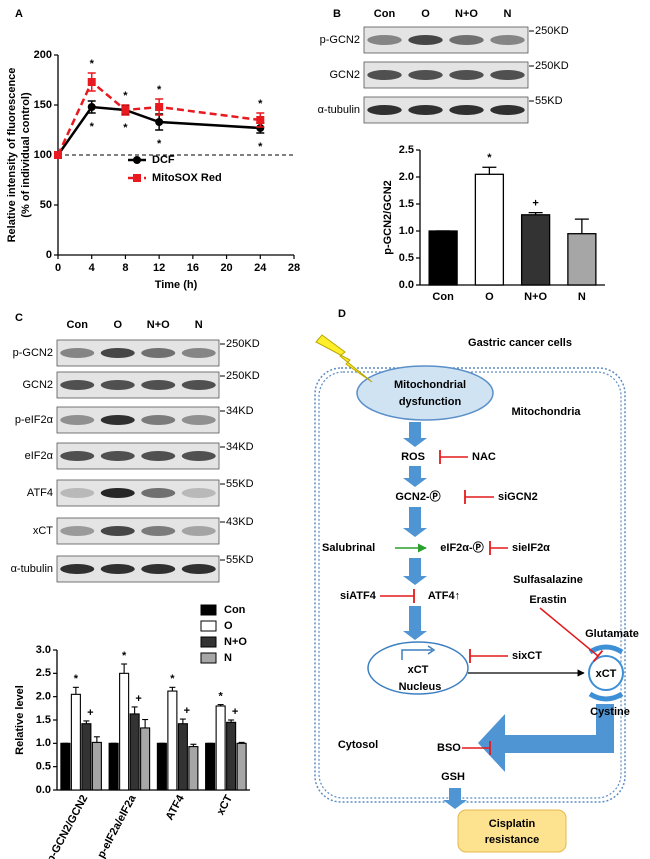  Describe the element at coordinates (58, 268) in the screenshot. I see `x-tick-label: 0` at that location.